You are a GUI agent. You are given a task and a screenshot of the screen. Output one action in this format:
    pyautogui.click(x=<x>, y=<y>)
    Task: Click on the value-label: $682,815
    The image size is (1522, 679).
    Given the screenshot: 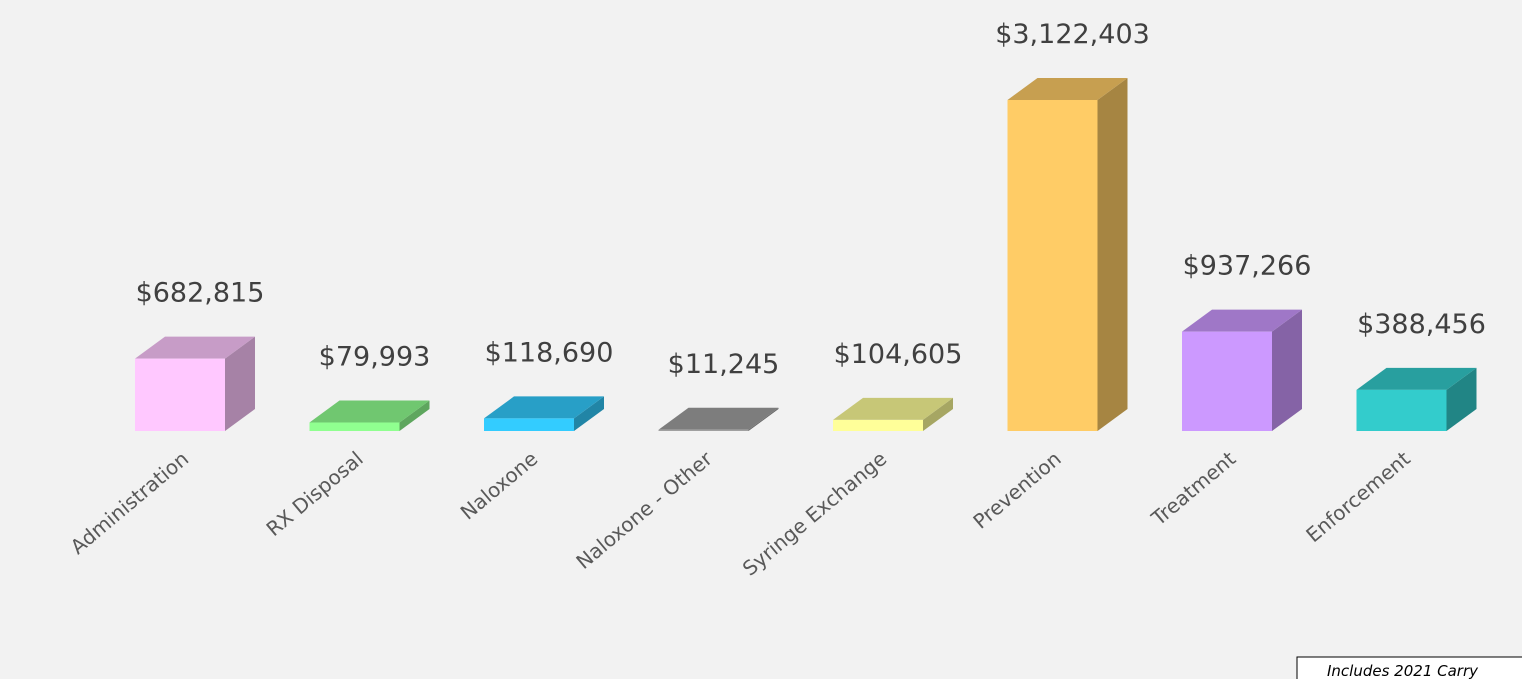 What is the action you would take?
    pyautogui.click(x=200, y=293)
    